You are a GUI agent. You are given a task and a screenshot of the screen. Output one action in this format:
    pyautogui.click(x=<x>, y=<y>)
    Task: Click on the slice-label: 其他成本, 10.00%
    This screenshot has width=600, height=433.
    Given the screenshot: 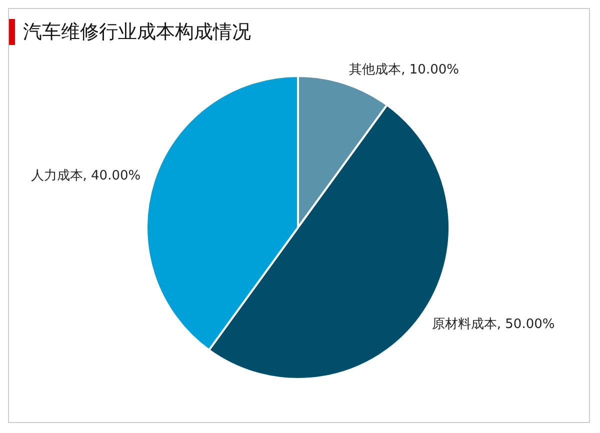 What is the action you would take?
    pyautogui.click(x=404, y=70)
    